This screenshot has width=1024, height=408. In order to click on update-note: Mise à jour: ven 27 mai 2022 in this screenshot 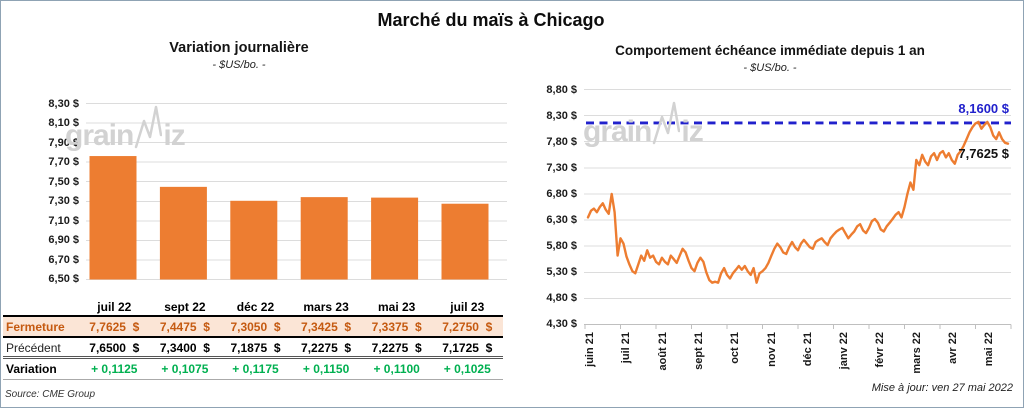, I will do `click(942, 388)`.